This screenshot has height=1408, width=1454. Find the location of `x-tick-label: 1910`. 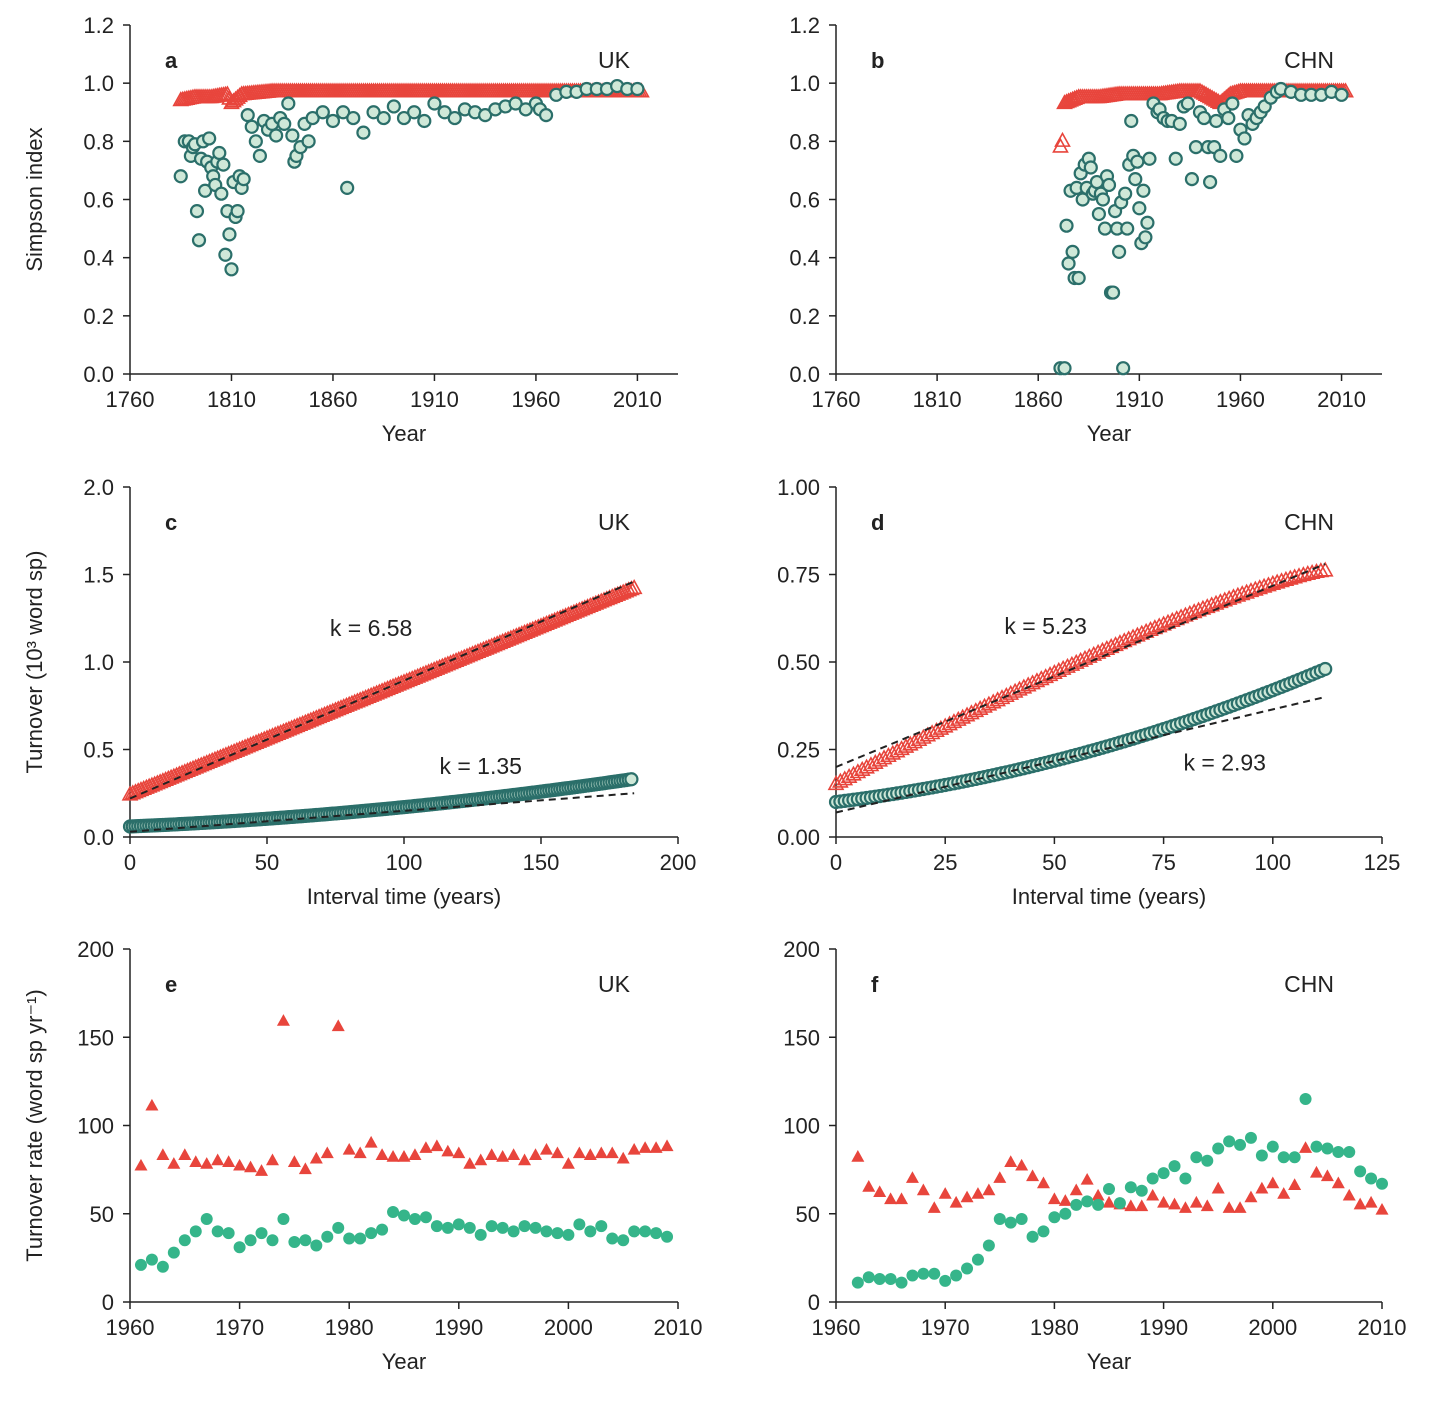

x-tick-label: 1910 is located at coordinates (434, 399).